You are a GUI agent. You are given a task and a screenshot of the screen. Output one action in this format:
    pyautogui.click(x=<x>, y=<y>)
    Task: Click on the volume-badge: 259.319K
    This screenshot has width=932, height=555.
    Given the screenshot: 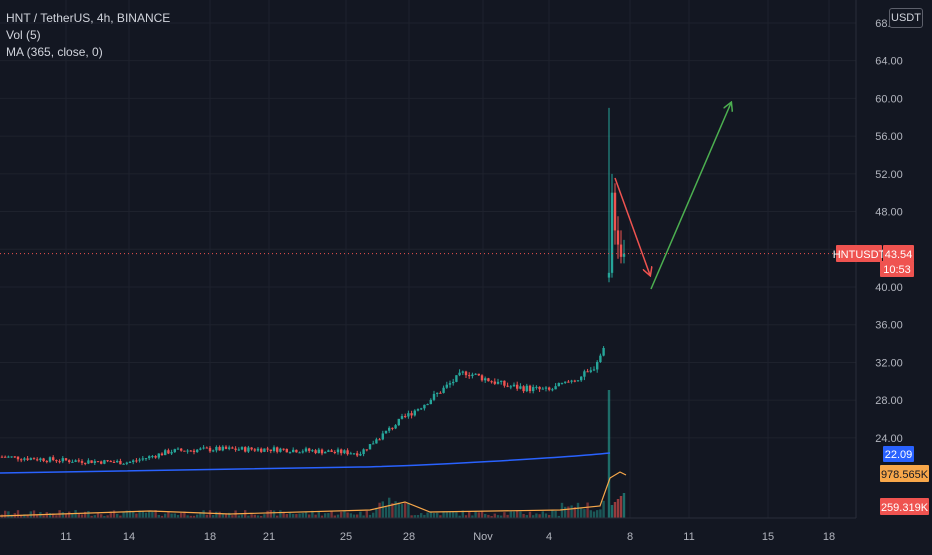 What is the action you would take?
    pyautogui.click(x=905, y=508)
    